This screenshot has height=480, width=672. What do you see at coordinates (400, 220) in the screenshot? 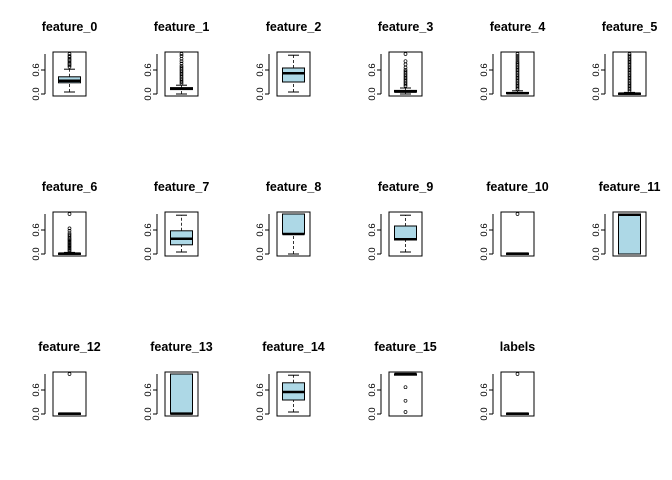
I see `boxplot-panel-feature-9: feature_9 0.0 0.6` at bounding box center [400, 220].